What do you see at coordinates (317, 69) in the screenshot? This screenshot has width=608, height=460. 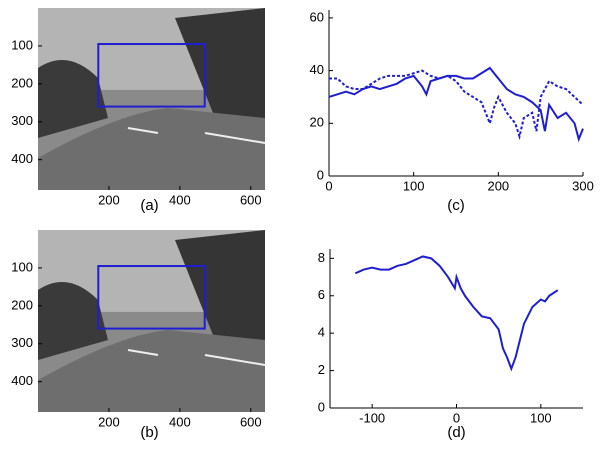 I see `y-tick-label: 40` at bounding box center [317, 69].